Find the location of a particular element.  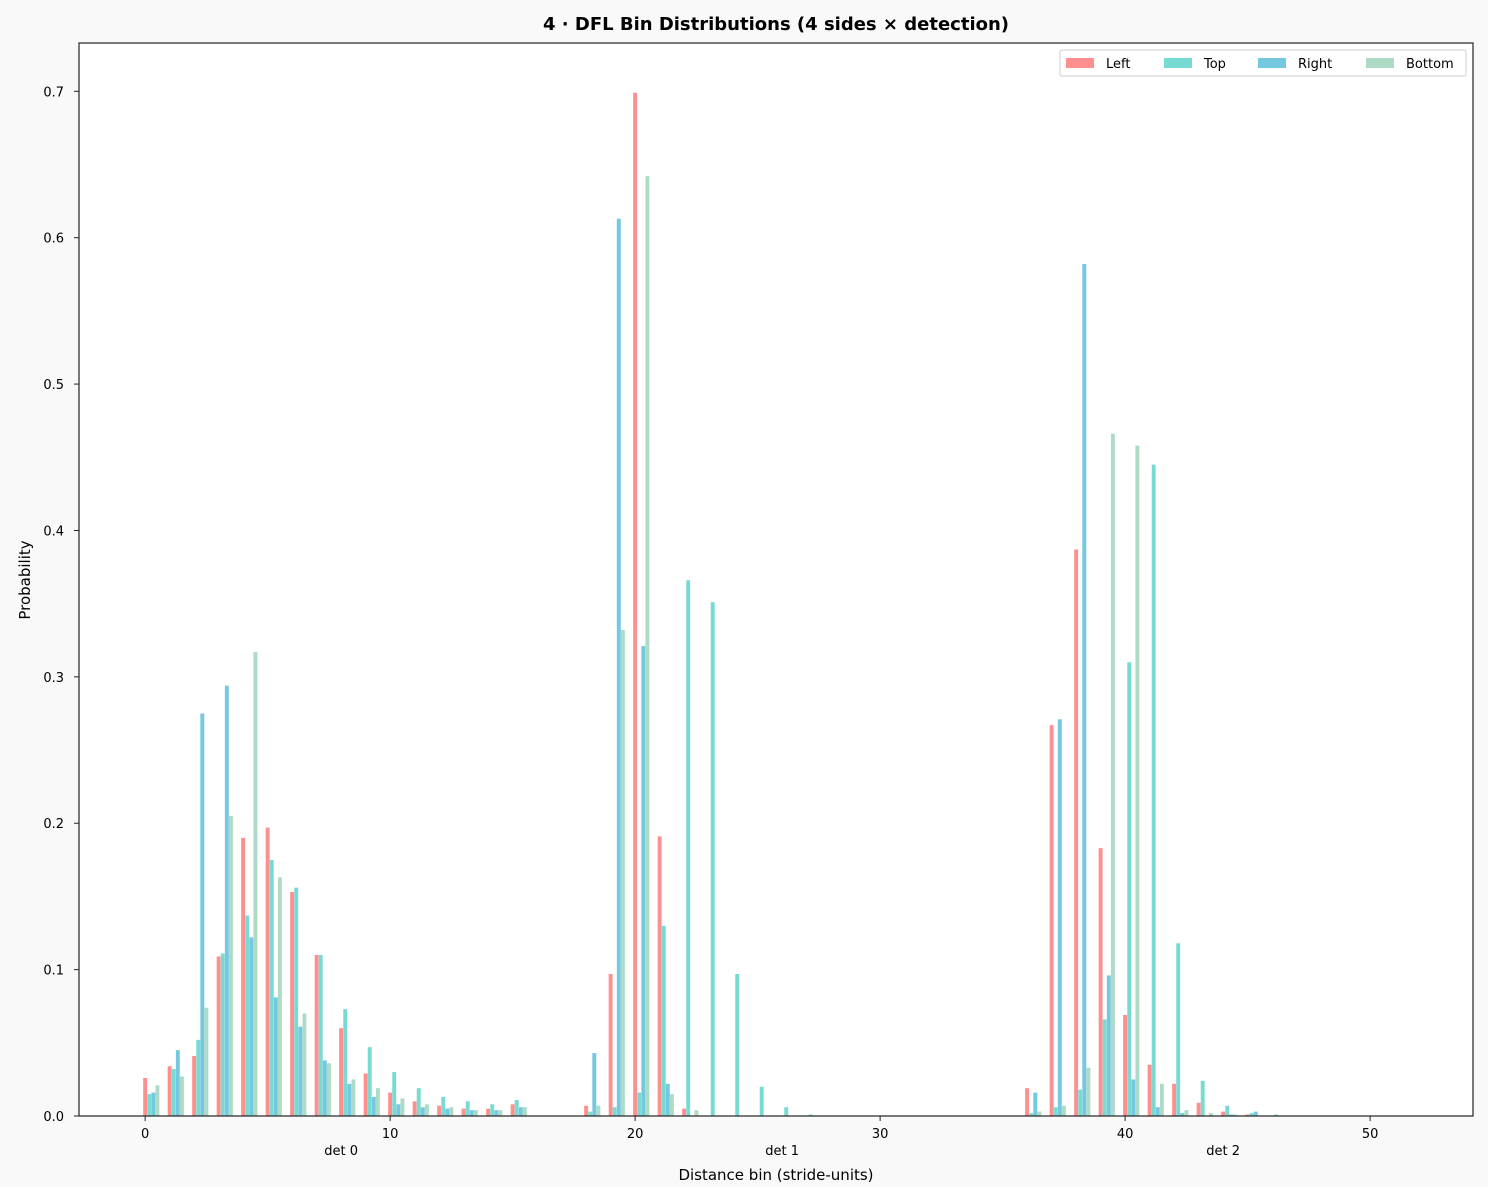

x-tick-label: 40 is located at coordinates (1125, 1134).